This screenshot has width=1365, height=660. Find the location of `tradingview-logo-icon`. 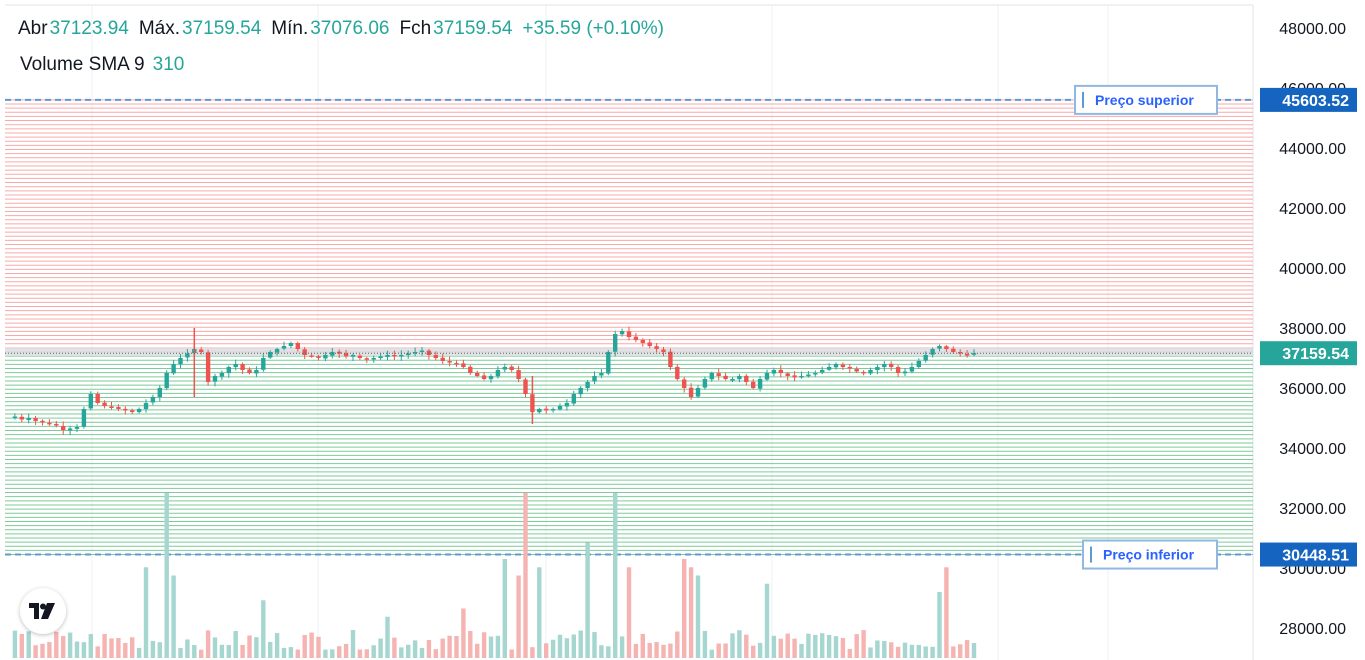

tradingview-logo-icon is located at coordinates (43, 611).